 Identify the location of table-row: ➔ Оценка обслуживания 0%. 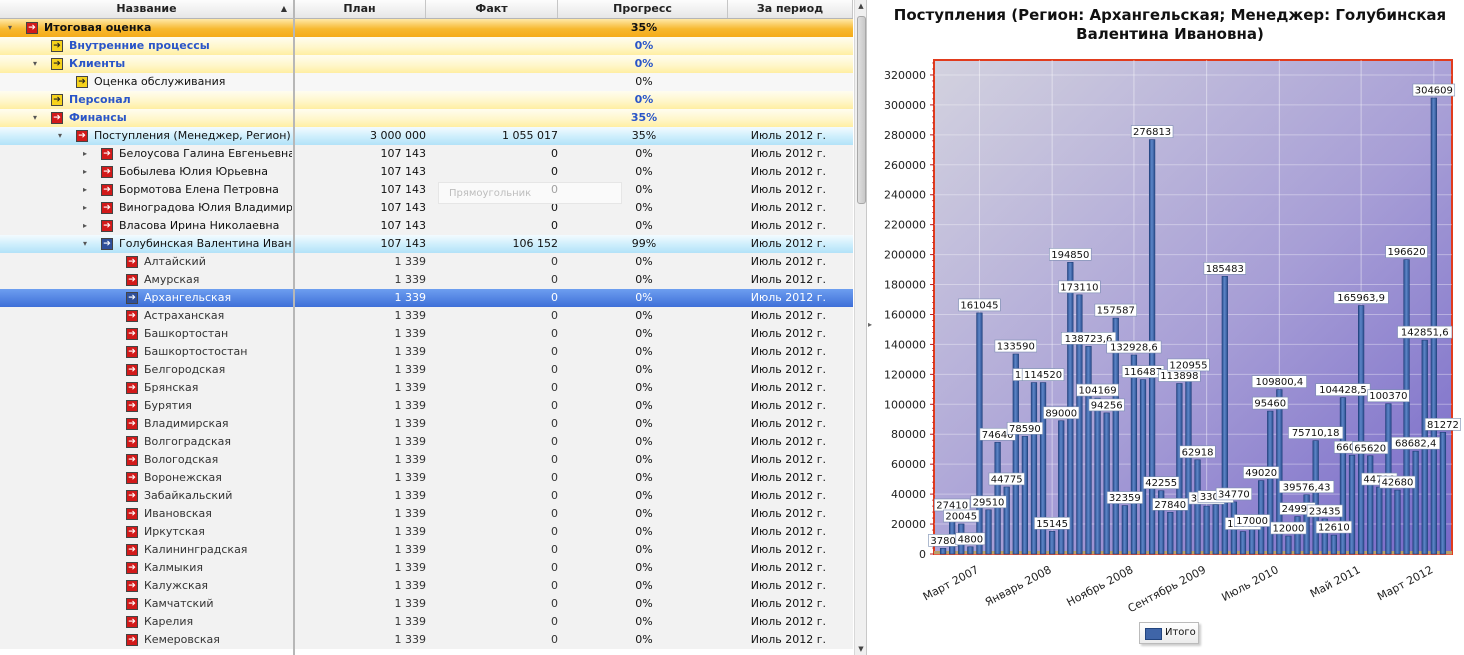
(426, 82).